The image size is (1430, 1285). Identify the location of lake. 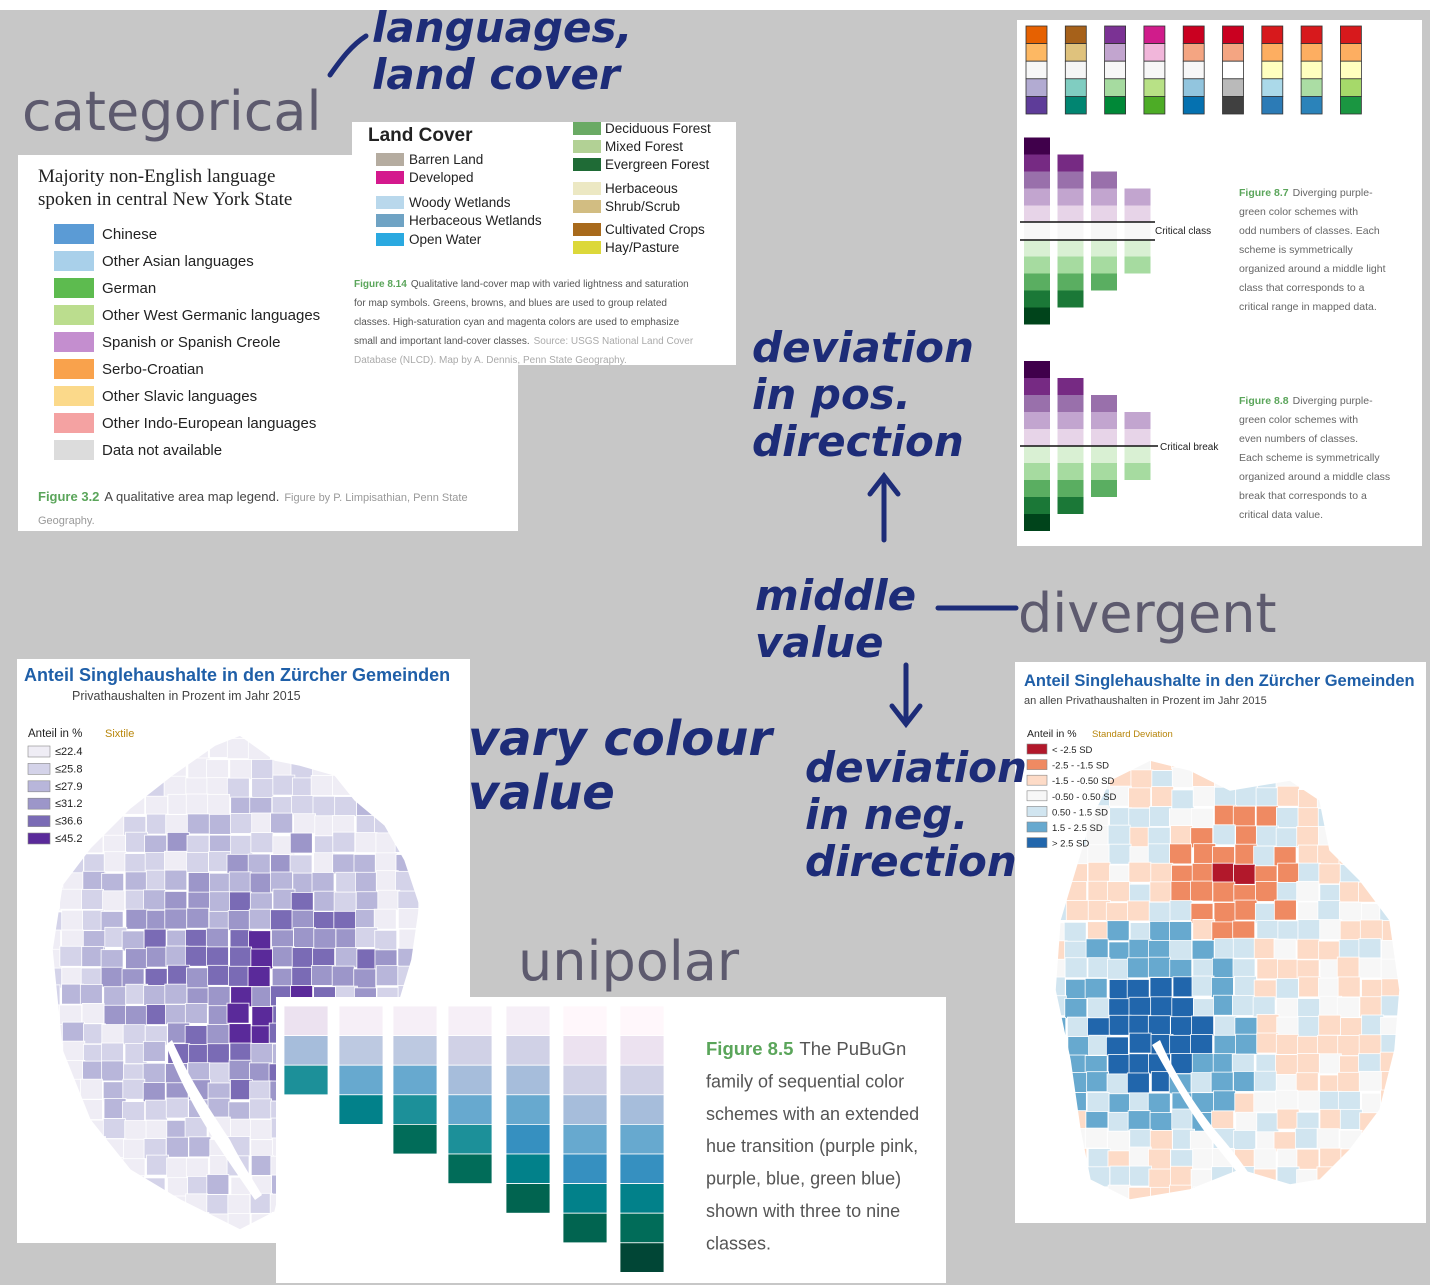
(1201, 1110).